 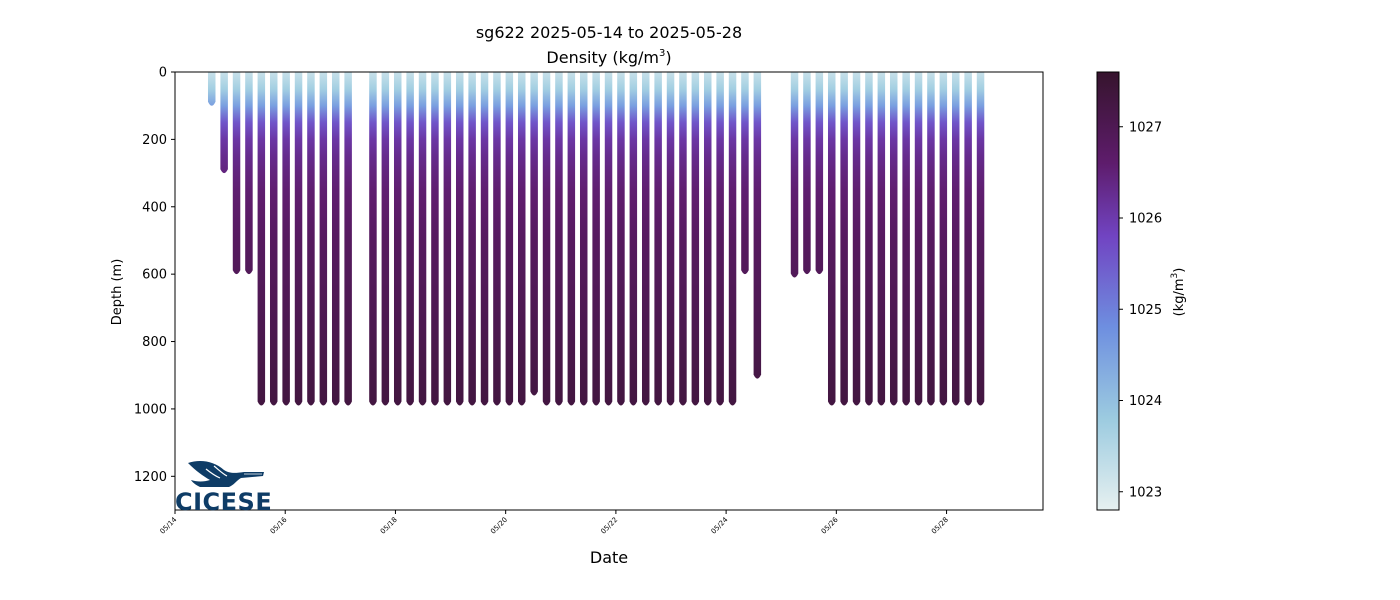 What do you see at coordinates (1145, 310) in the screenshot?
I see `colorbar-tick-label: 1025` at bounding box center [1145, 310].